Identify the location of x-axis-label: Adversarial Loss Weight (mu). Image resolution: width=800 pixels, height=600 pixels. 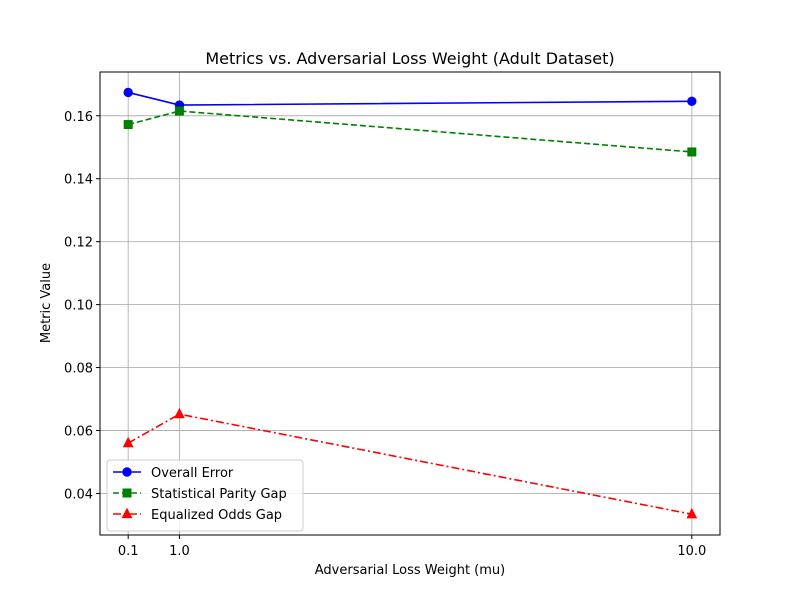
(410, 570).